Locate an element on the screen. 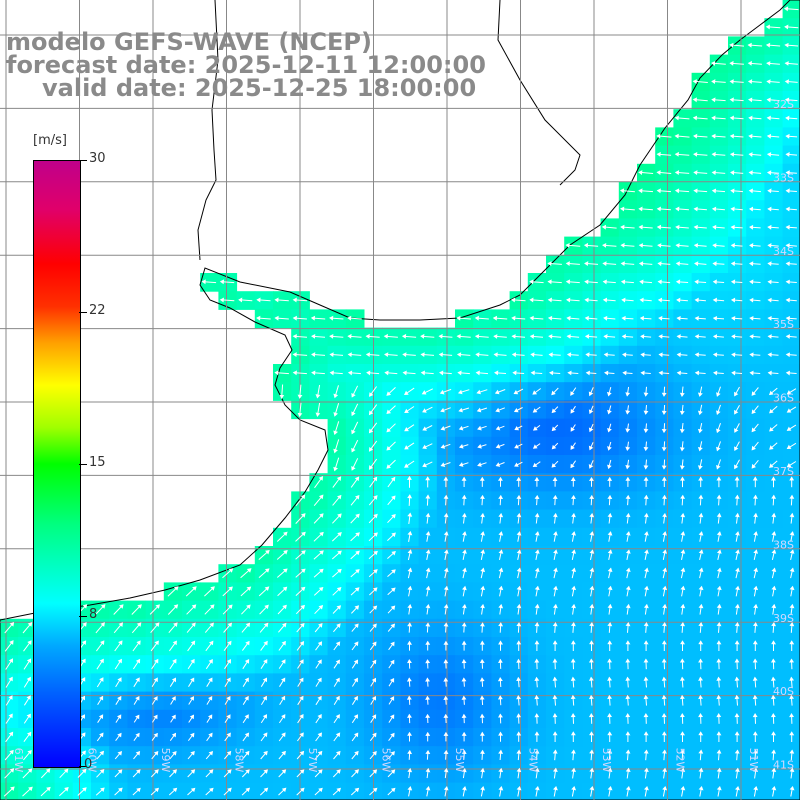 The image size is (800, 800). lon-label: 51W is located at coordinates (753, 760).